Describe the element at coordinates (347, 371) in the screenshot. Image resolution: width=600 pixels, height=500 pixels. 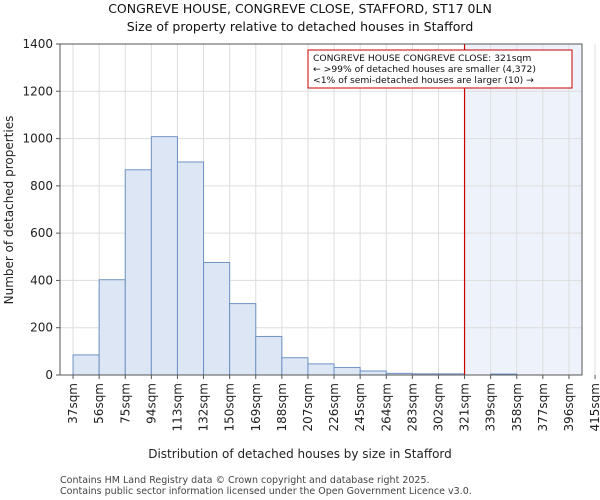
I see `bar-226sqm` at that location.